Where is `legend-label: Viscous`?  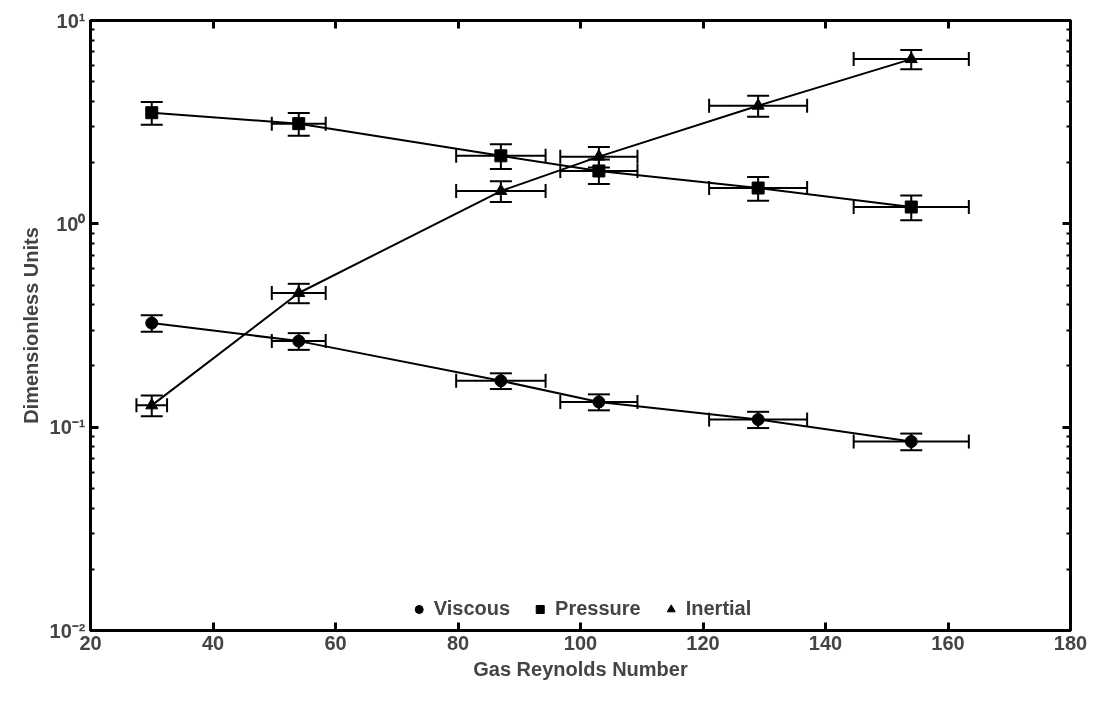 legend-label: Viscous is located at coordinates (472, 608).